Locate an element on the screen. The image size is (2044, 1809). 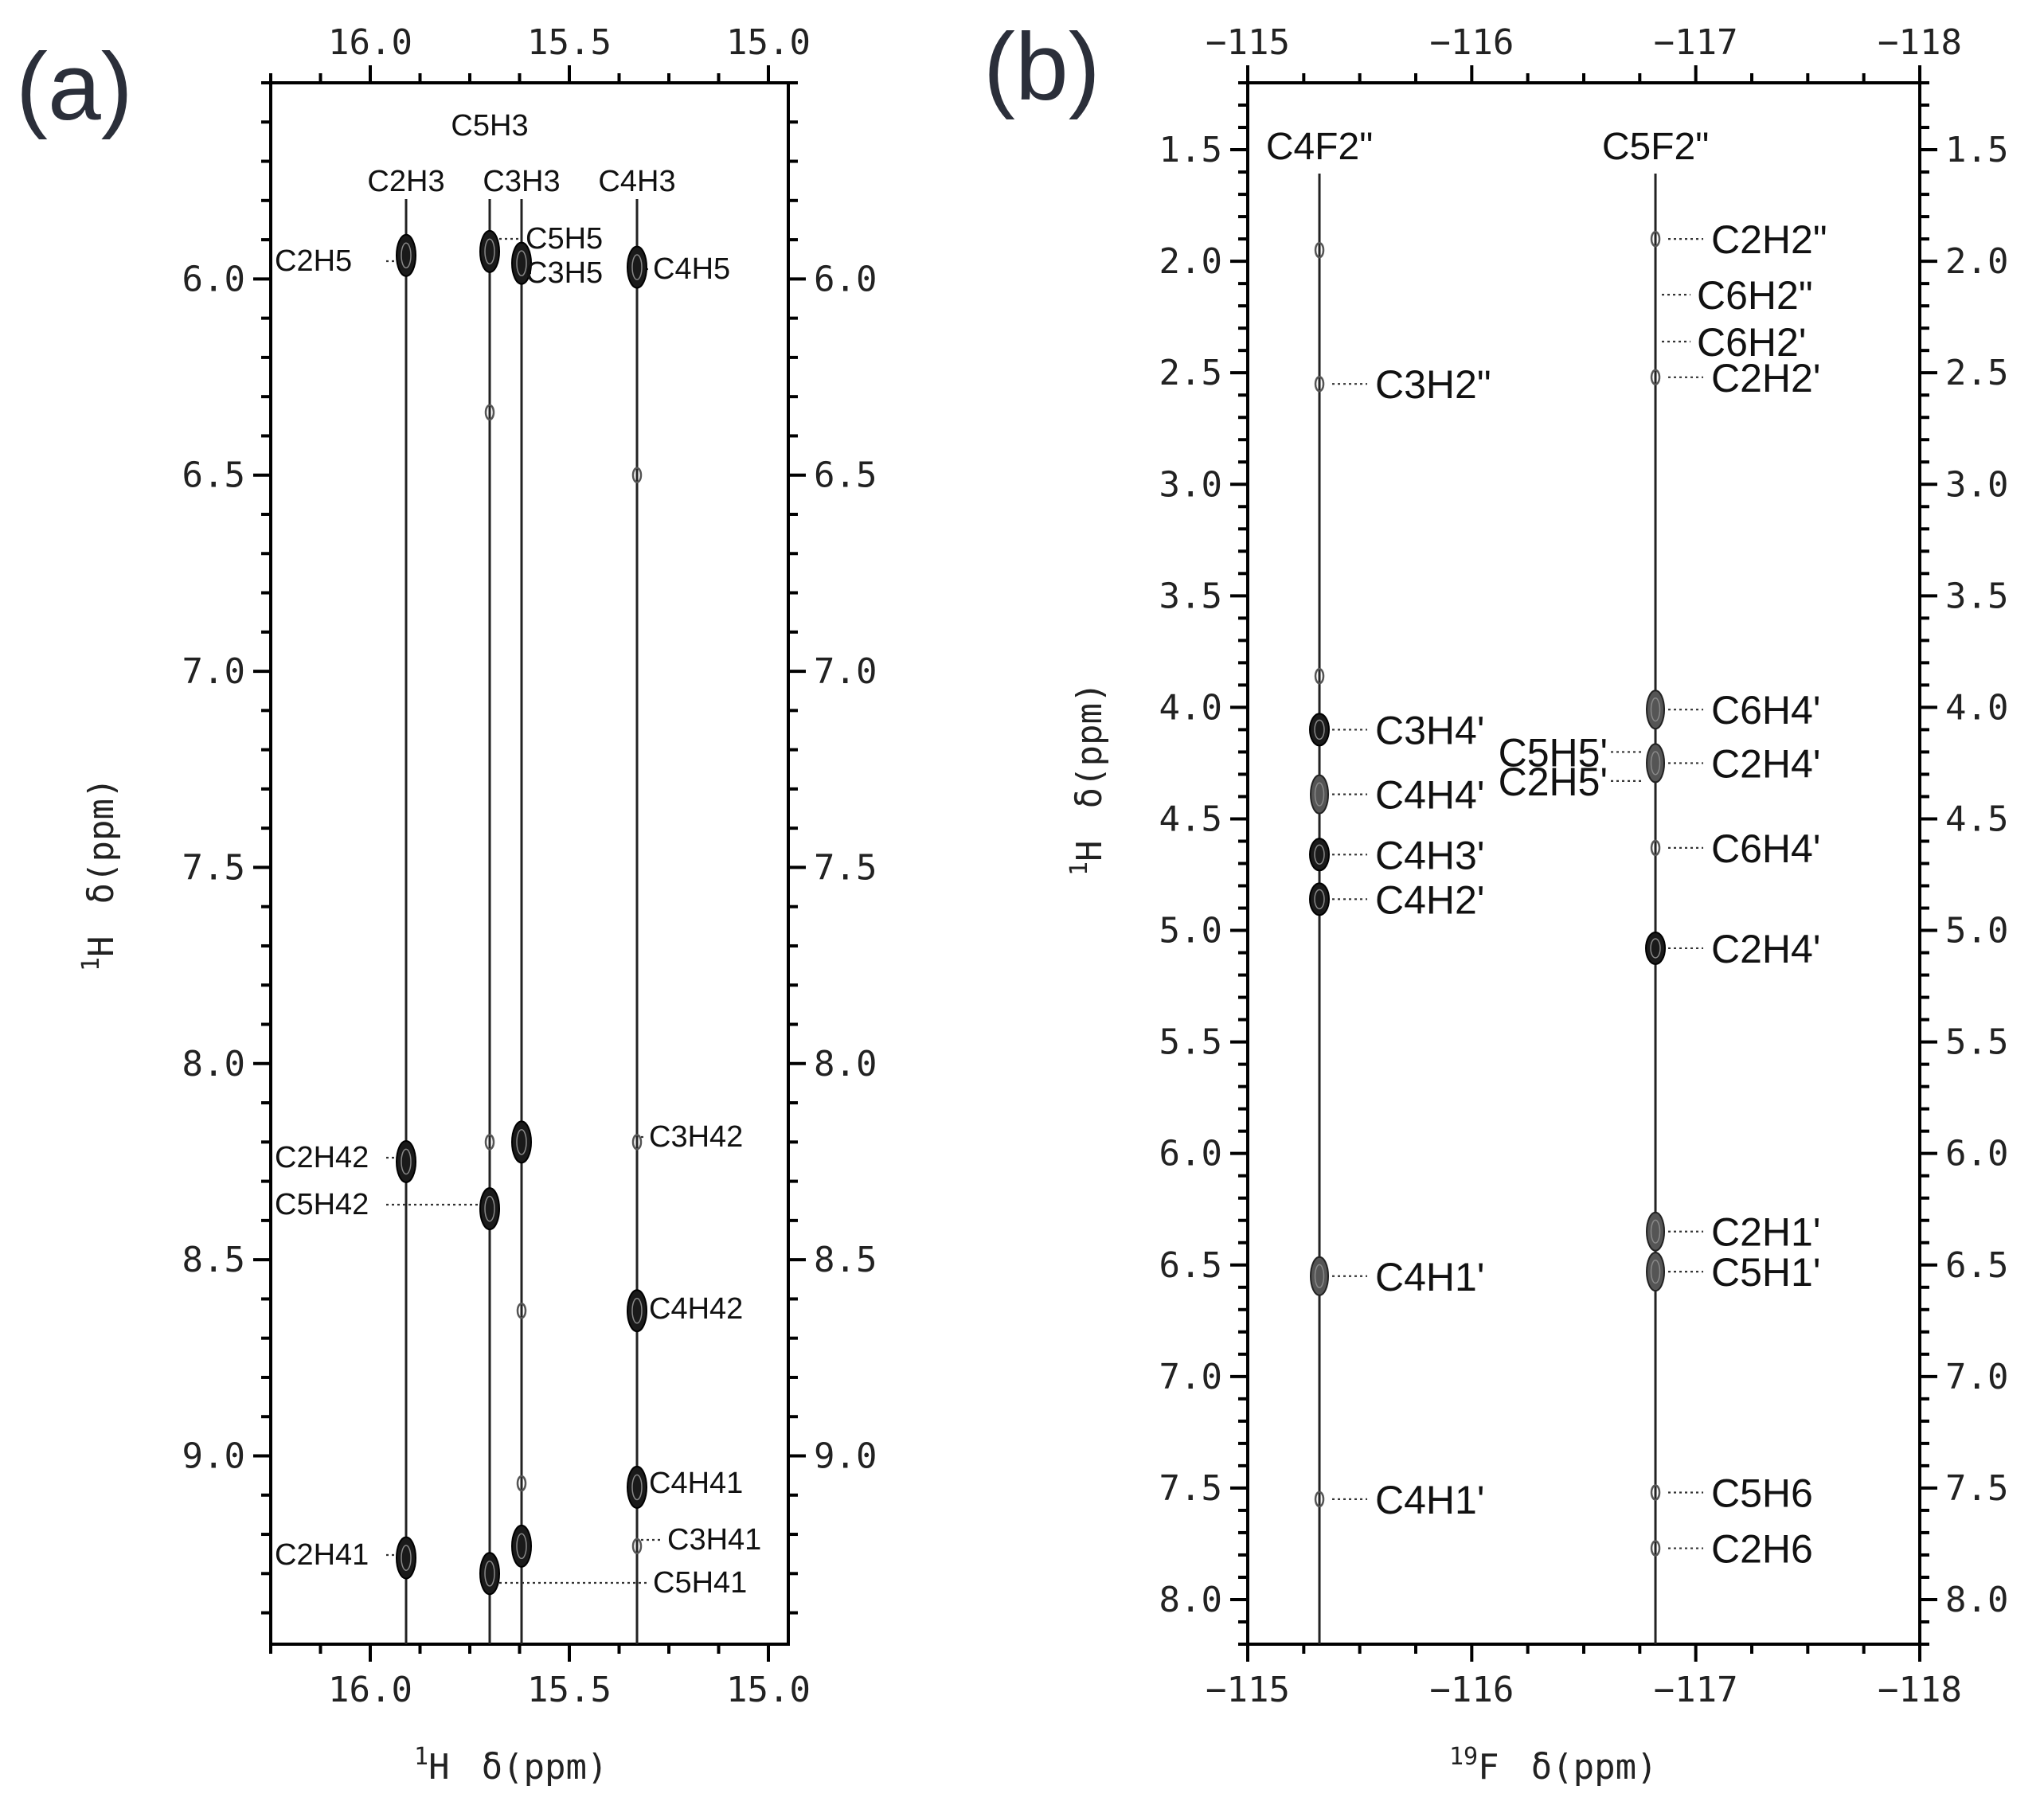
peak-c5h42-contour is located at coordinates (489, 1209).